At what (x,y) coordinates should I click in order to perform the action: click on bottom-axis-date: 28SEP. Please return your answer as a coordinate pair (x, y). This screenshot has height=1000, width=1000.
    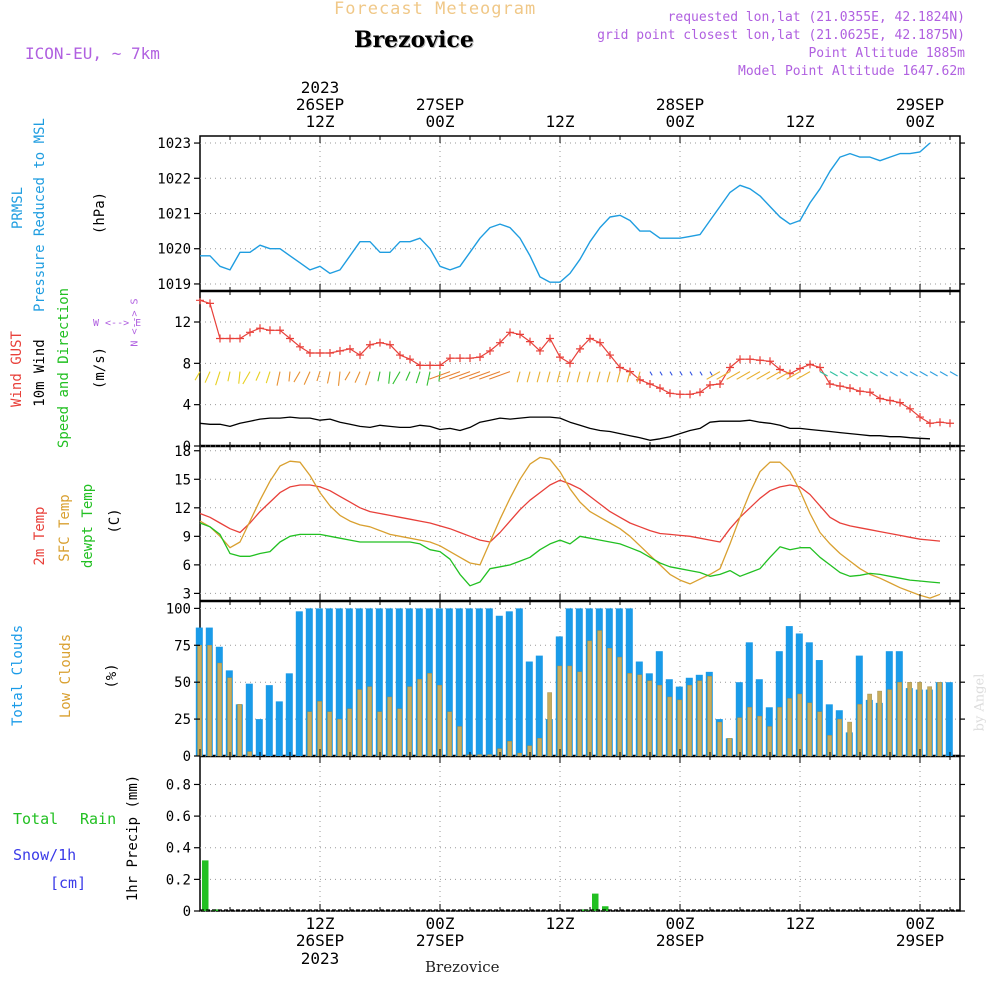
    Looking at the image, I should click on (680, 940).